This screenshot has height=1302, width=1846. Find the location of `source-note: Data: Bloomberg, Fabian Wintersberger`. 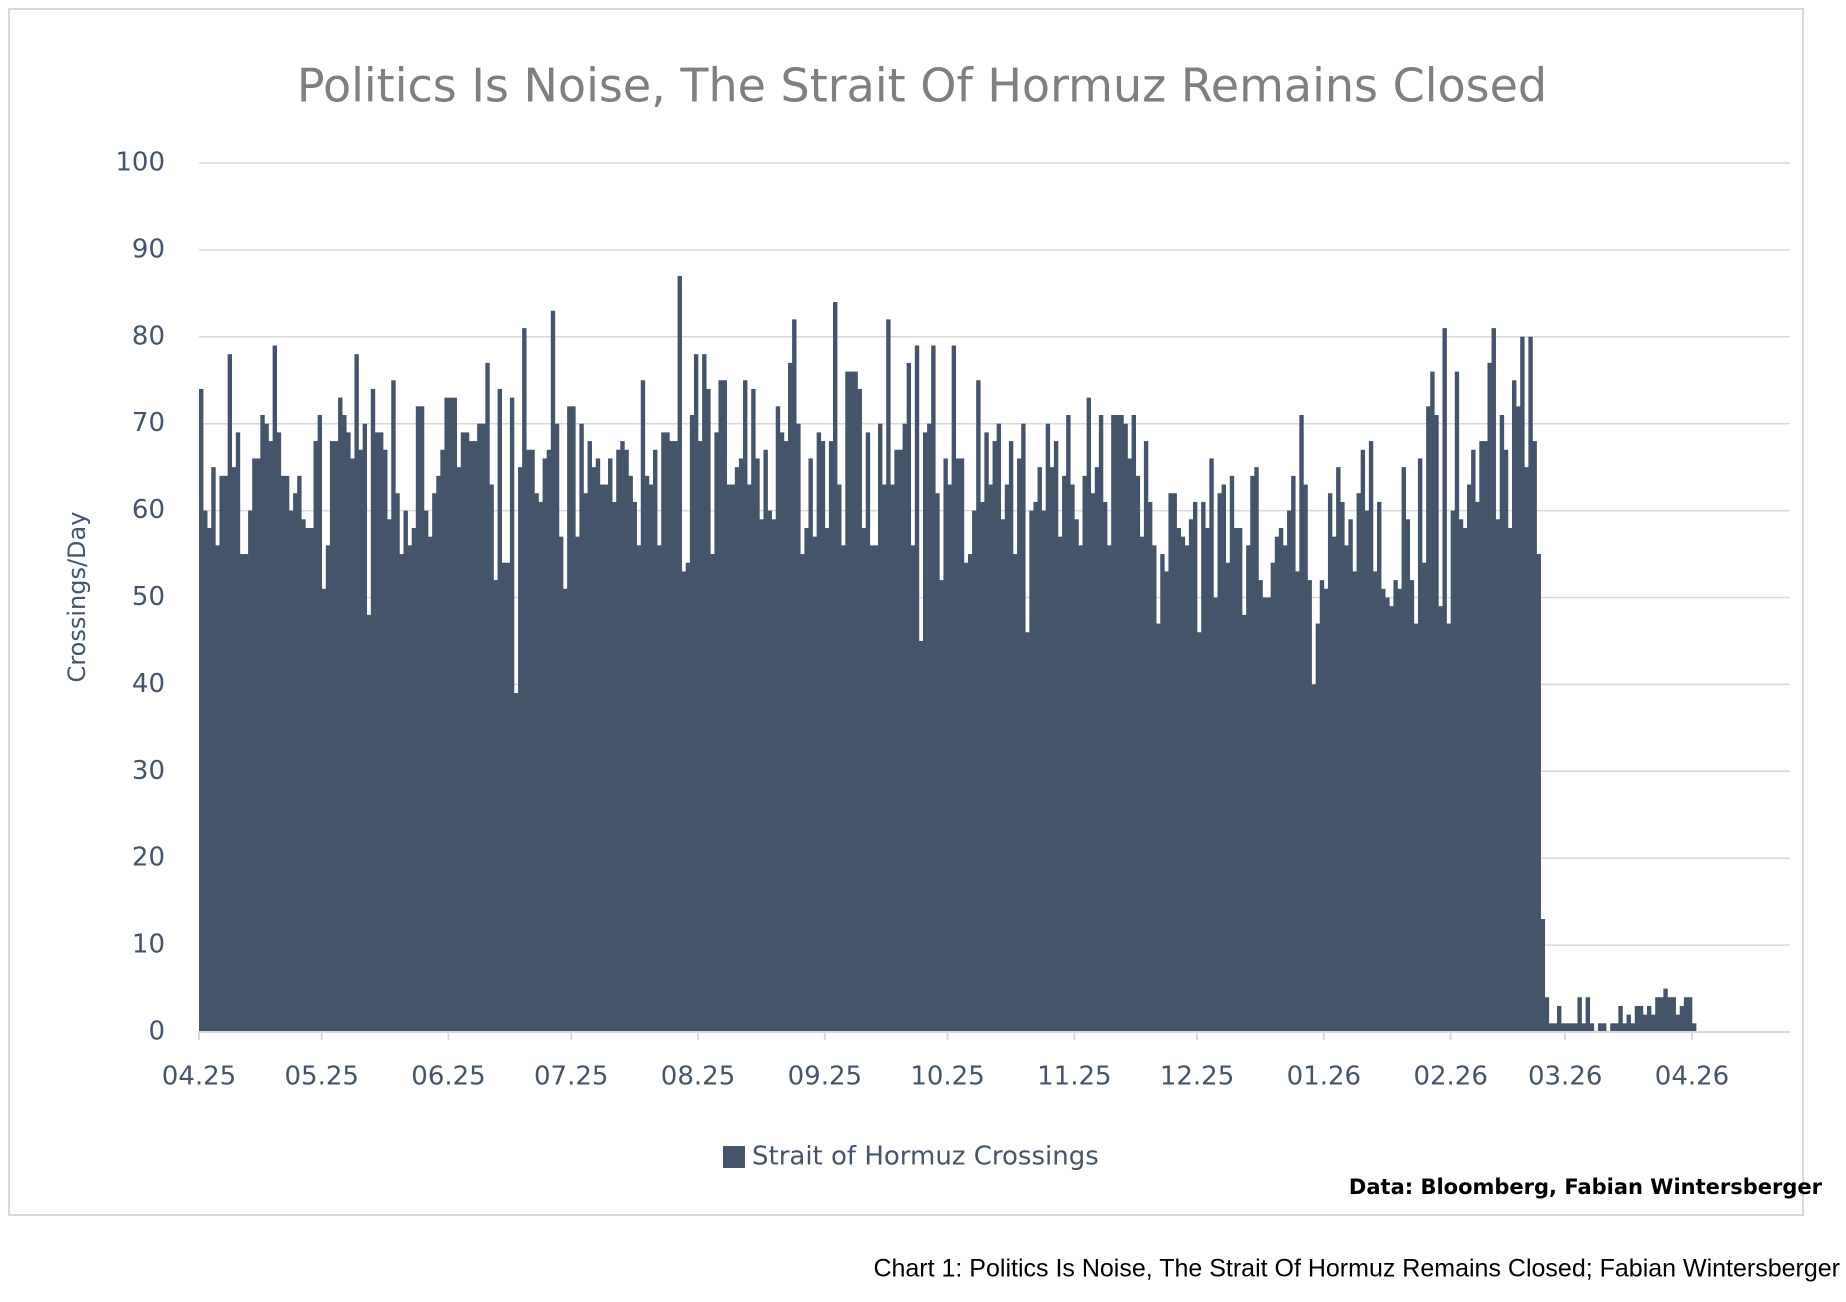

source-note: Data: Bloomberg, Fabian Wintersberger is located at coordinates (1586, 1187).